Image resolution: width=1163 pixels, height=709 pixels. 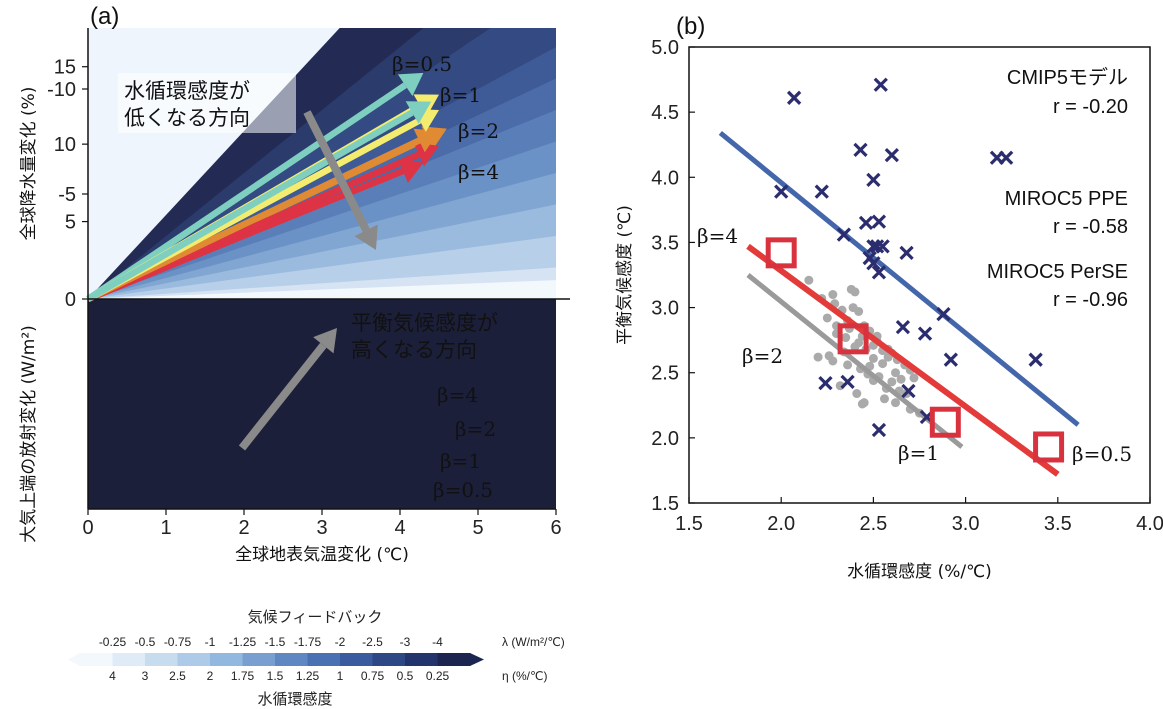 What do you see at coordinates (781, 524) in the screenshot?
I see `x-tick-label: 2.0` at bounding box center [781, 524].